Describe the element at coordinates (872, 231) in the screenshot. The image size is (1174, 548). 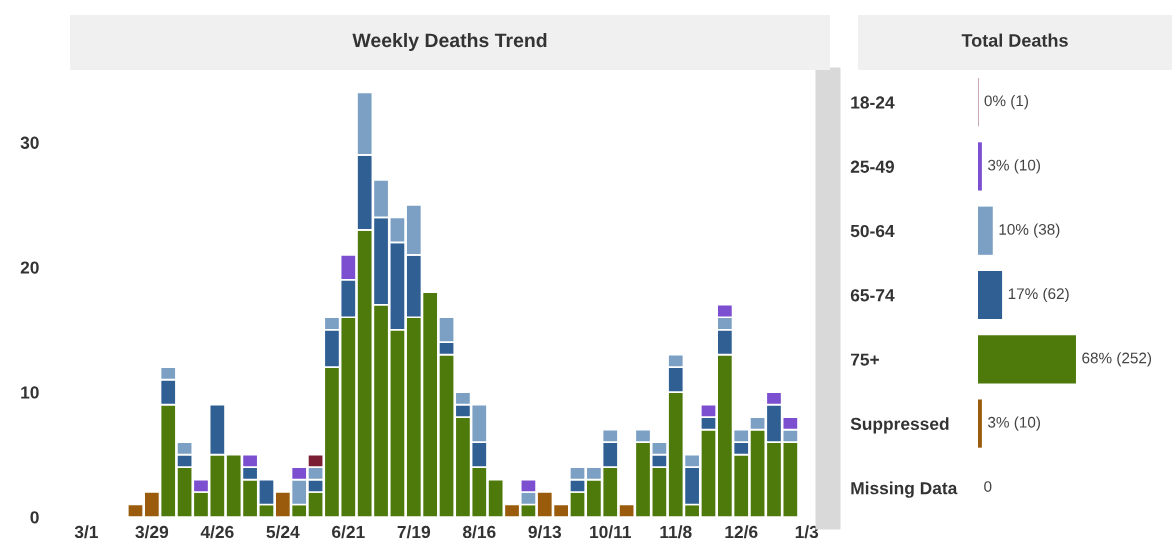
I see `y-tick-label: 50-64` at that location.